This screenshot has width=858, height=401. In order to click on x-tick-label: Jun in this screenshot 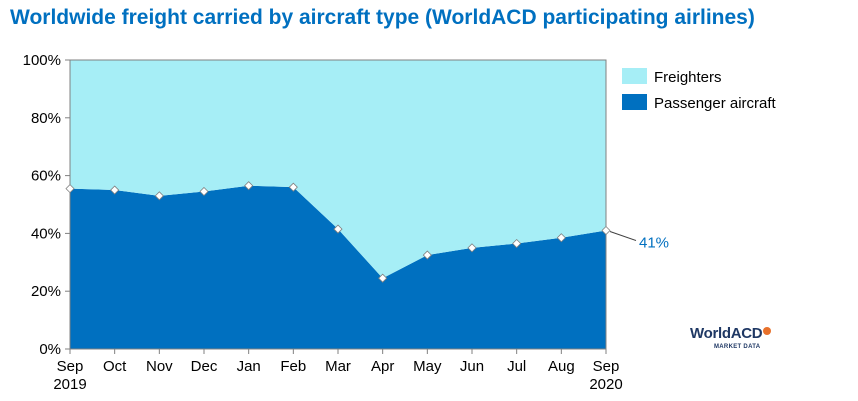, I will do `click(472, 366)`.